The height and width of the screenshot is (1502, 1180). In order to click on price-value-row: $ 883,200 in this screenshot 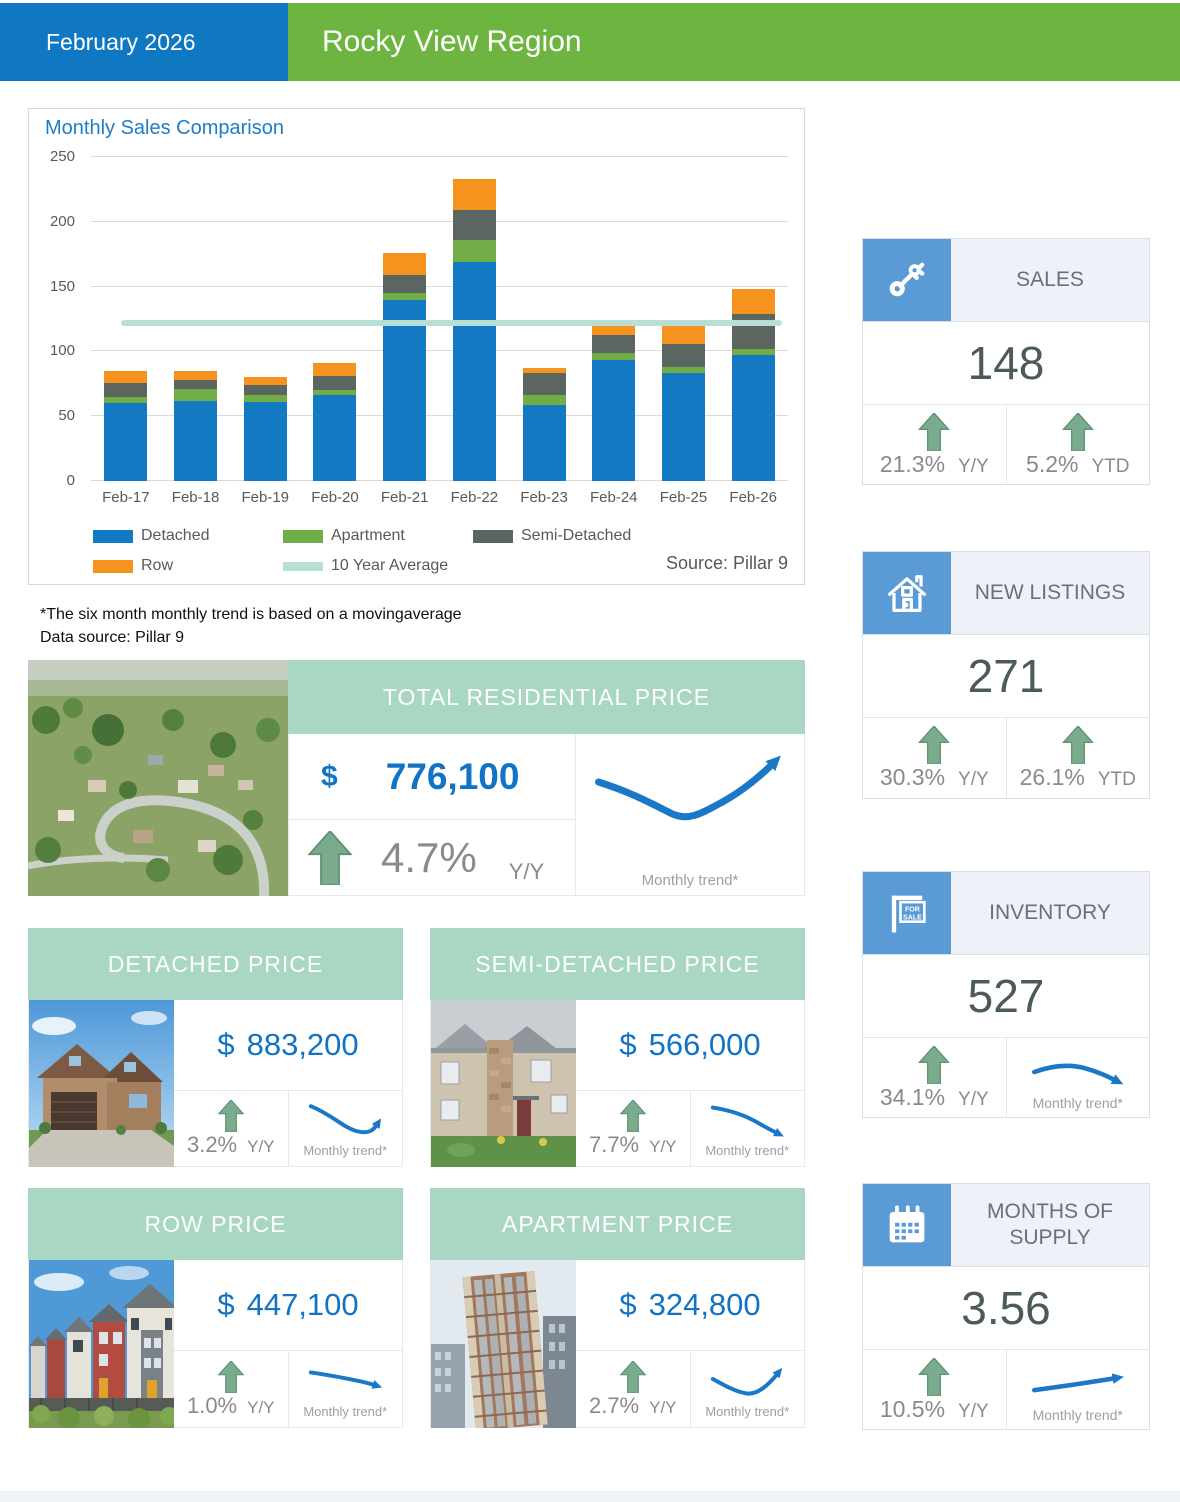, I will do `click(288, 1045)`.